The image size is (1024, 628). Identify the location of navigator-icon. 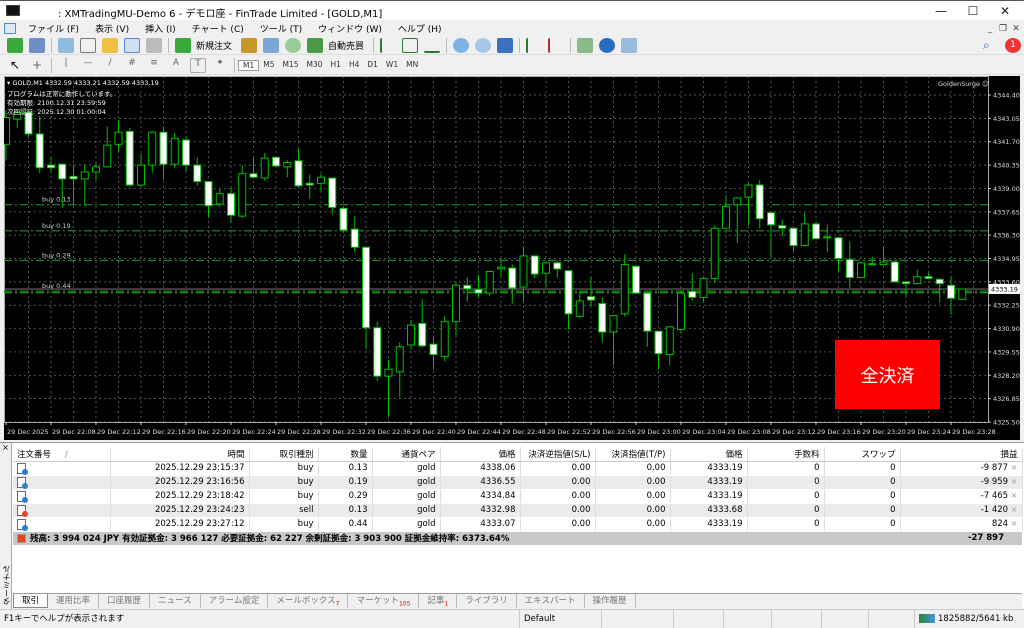
(110, 45).